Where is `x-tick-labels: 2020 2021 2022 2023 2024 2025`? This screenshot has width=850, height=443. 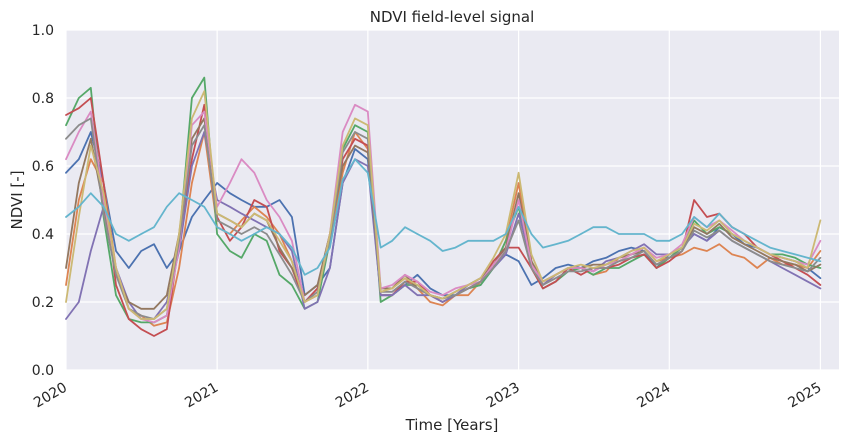 x-tick-labels: 2020 2021 2022 2023 2024 2025 is located at coordinates (427, 396).